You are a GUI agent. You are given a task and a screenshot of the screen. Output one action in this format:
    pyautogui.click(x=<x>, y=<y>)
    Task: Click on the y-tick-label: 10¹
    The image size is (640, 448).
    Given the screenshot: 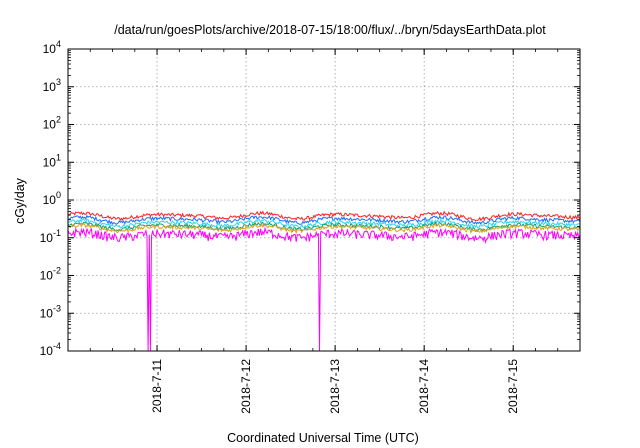 What is the action you would take?
    pyautogui.click(x=52, y=160)
    